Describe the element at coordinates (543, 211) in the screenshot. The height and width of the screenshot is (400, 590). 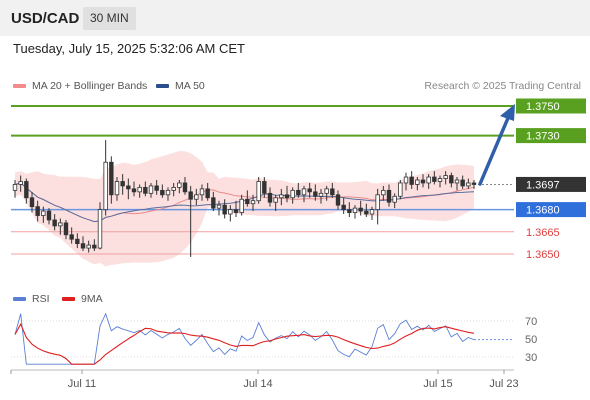
I see `price-label-1-3680: 1.3680` at that location.